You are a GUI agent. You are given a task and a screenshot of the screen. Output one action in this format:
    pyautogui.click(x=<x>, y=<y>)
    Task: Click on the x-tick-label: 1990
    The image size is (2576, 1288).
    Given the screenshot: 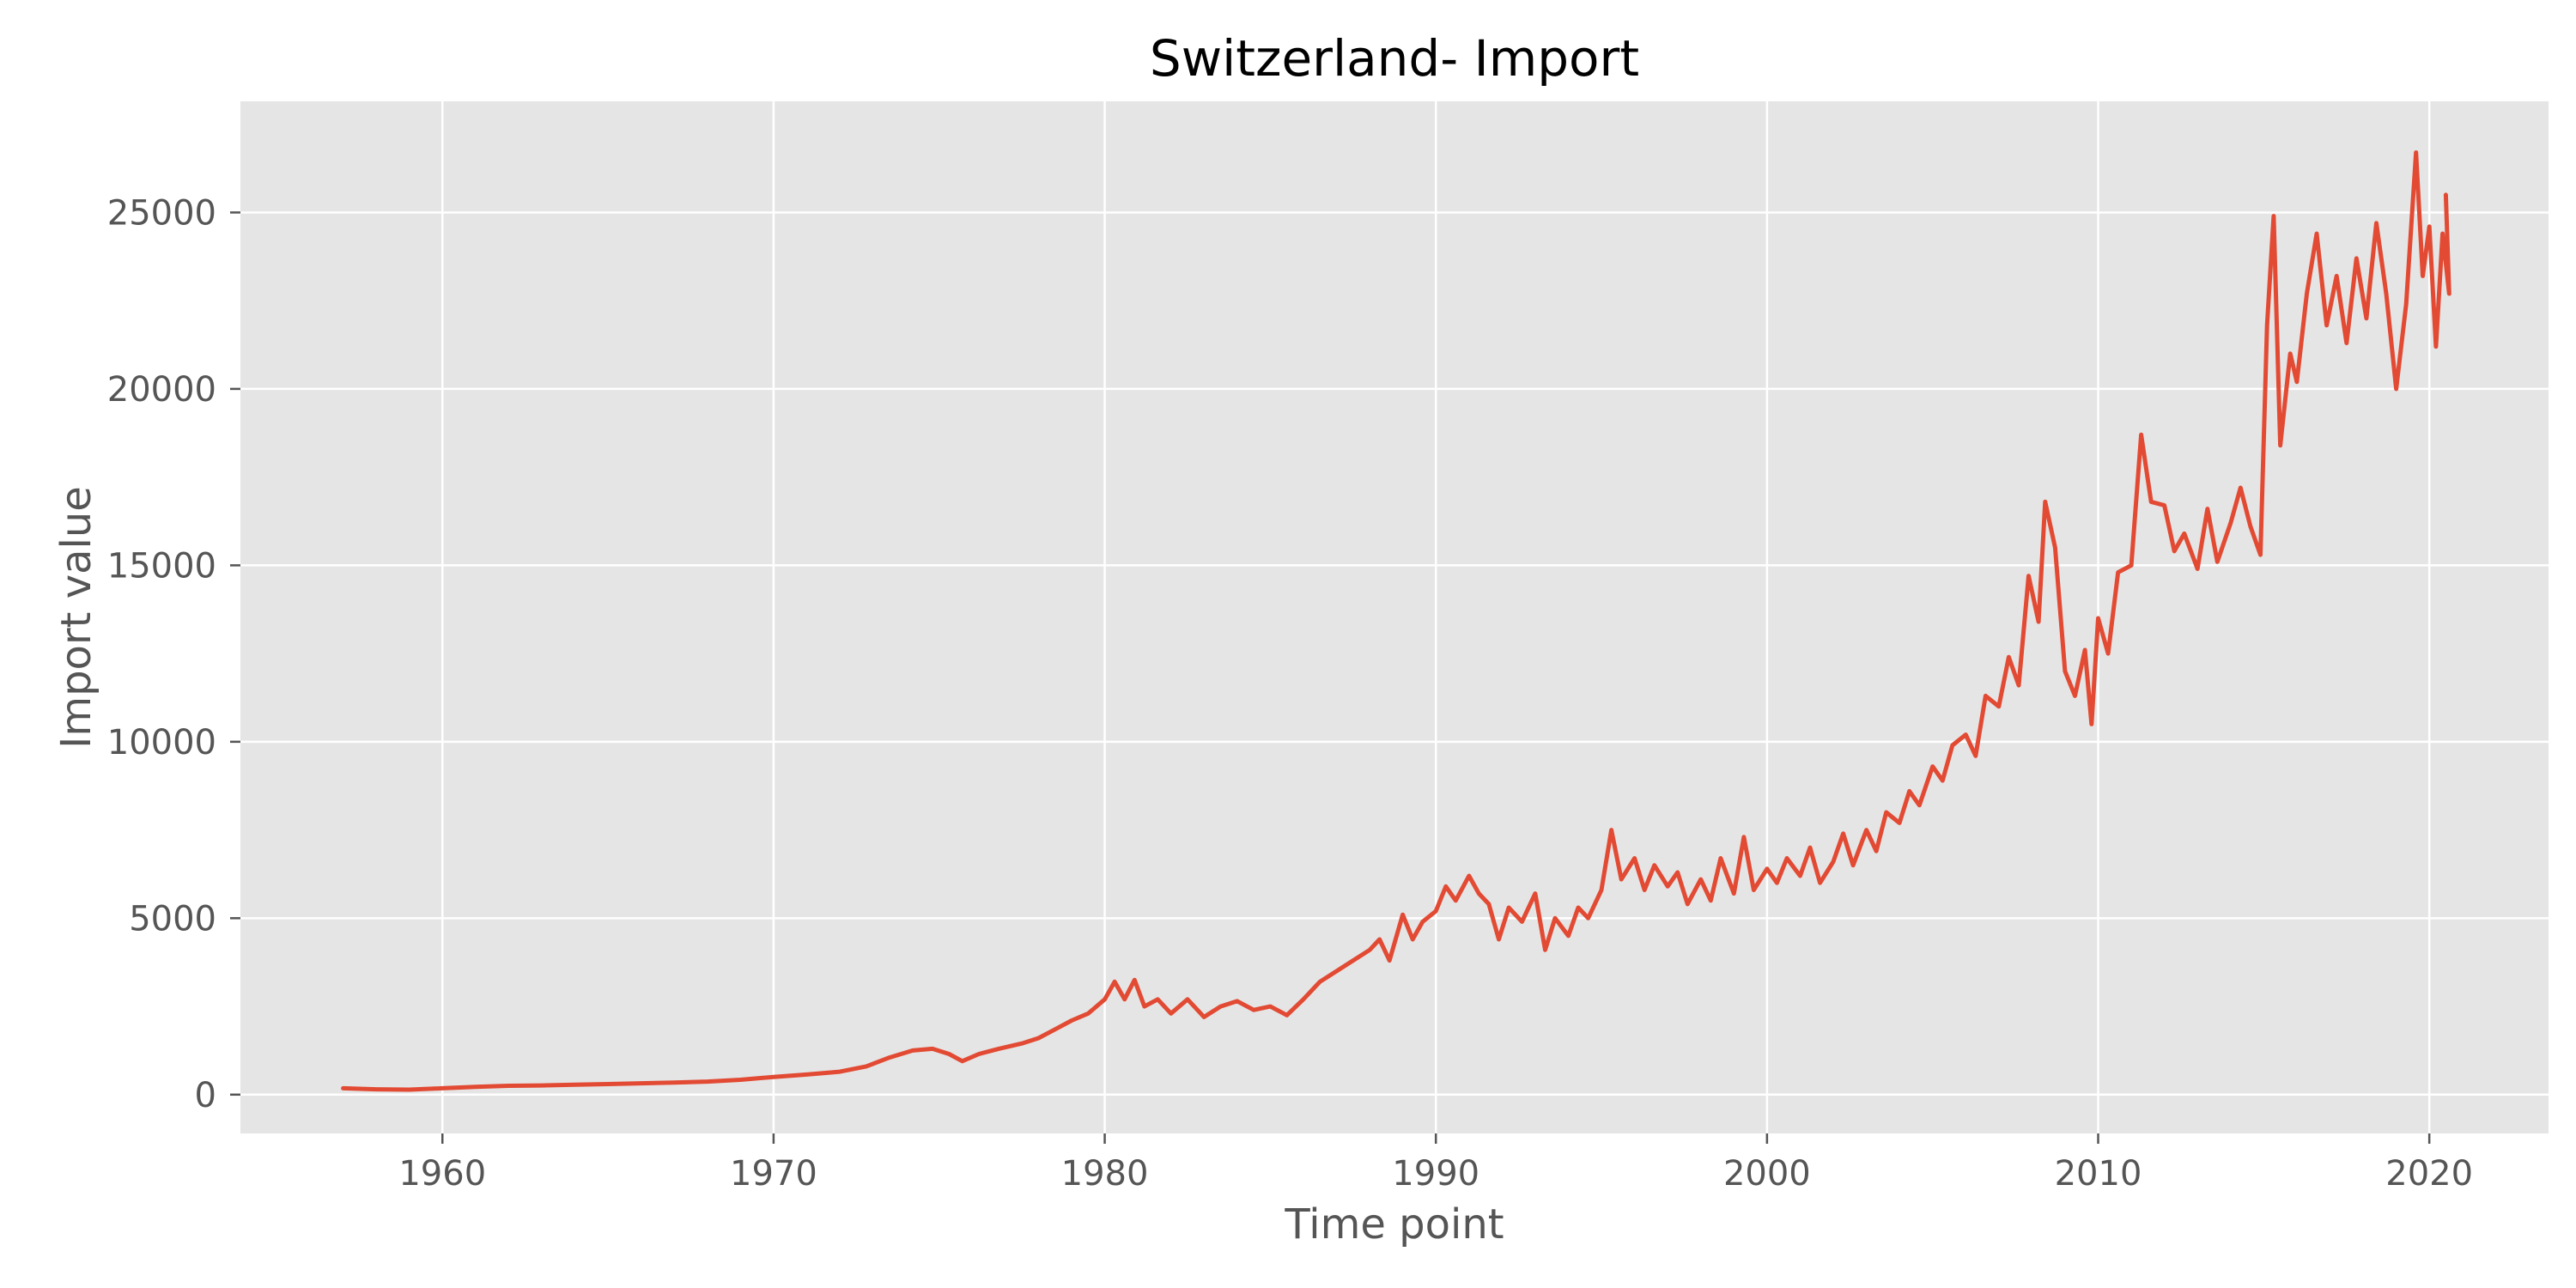 What is the action you would take?
    pyautogui.click(x=1436, y=1174)
    